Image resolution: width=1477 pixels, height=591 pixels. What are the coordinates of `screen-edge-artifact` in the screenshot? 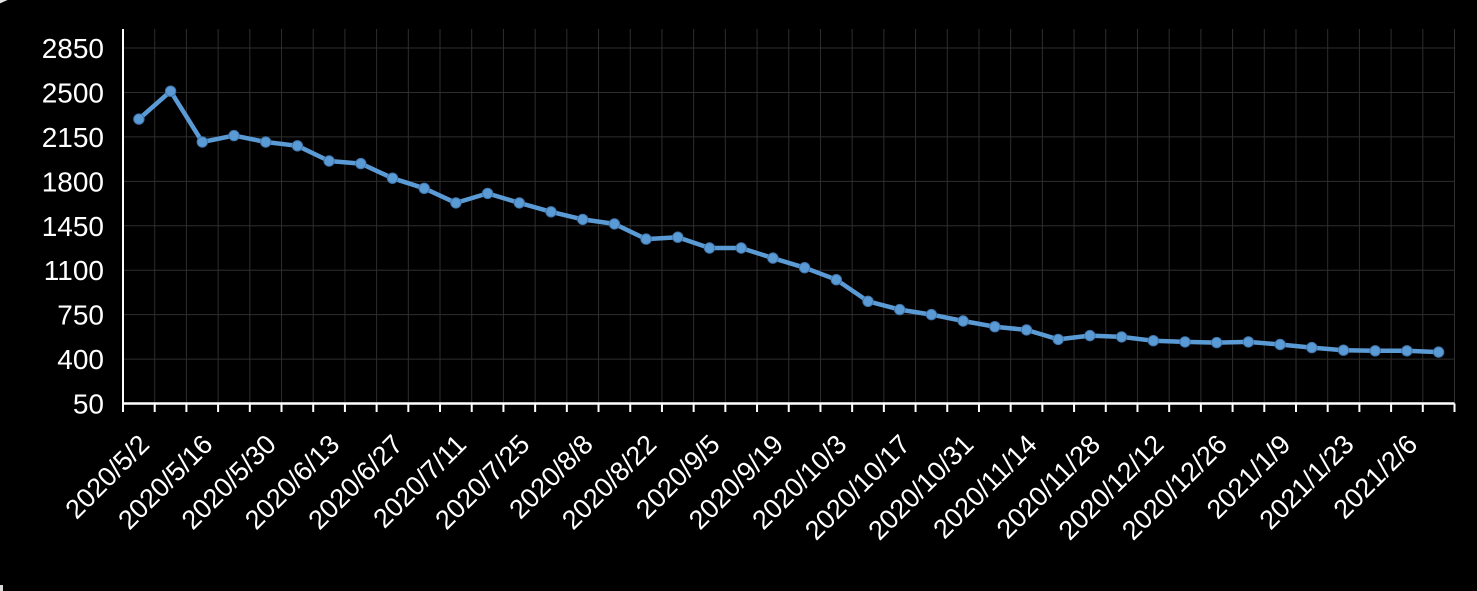 It's located at (1, 588).